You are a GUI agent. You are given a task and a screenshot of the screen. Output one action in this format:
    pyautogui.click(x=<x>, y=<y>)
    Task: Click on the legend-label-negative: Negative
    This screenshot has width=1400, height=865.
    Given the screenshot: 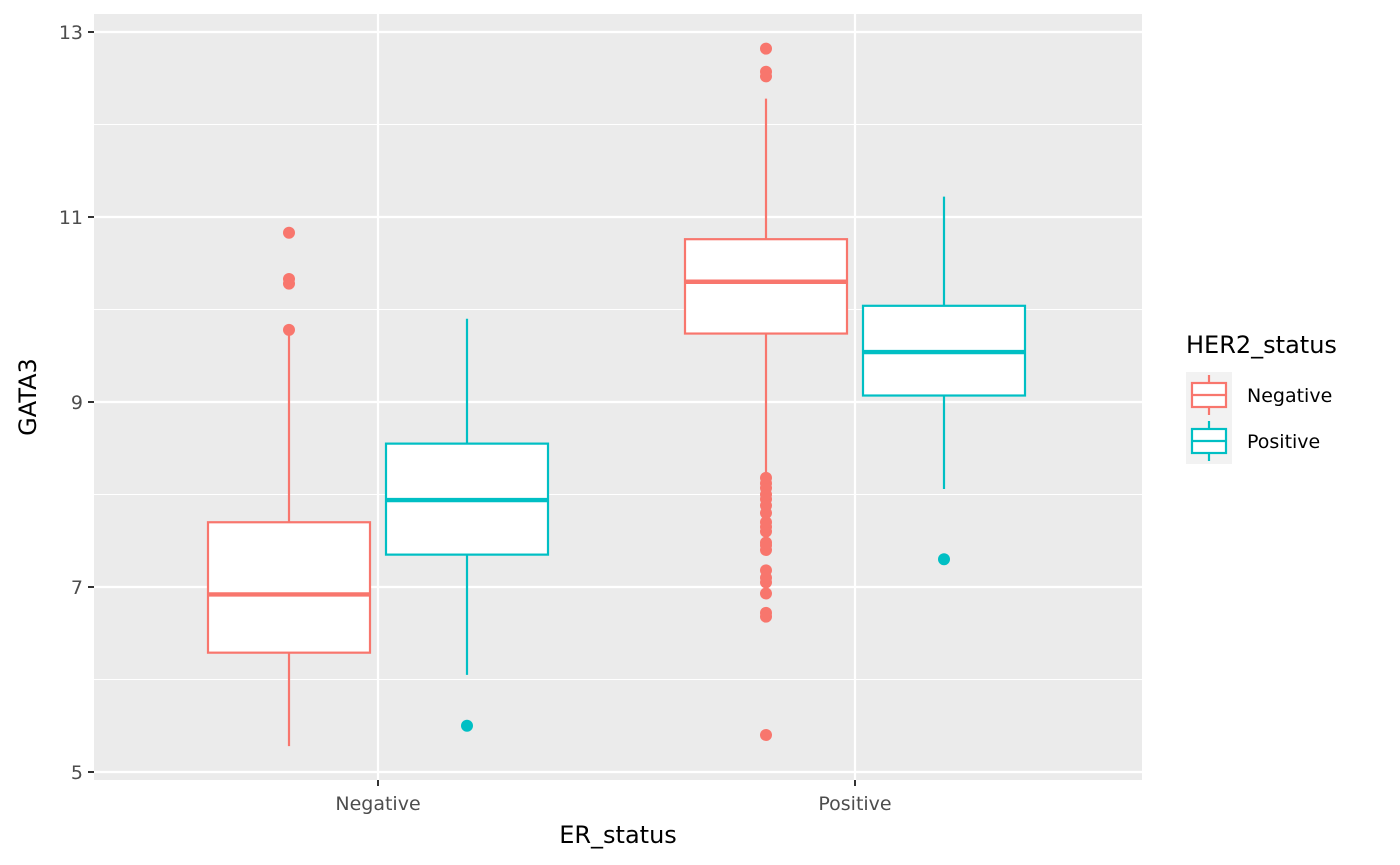 What is the action you would take?
    pyautogui.click(x=1289, y=396)
    